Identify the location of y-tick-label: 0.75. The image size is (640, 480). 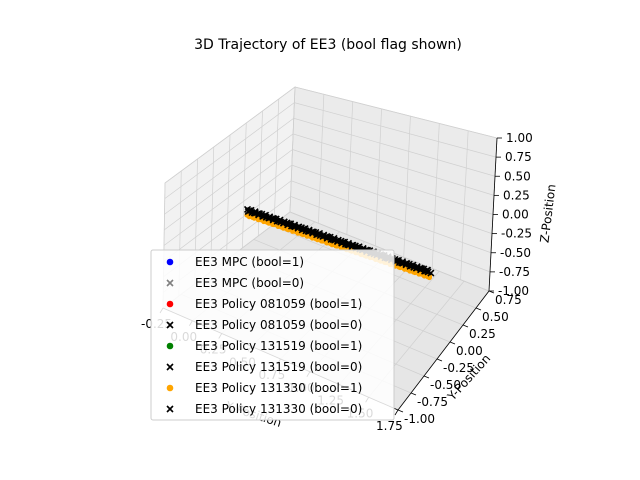
(508, 300).